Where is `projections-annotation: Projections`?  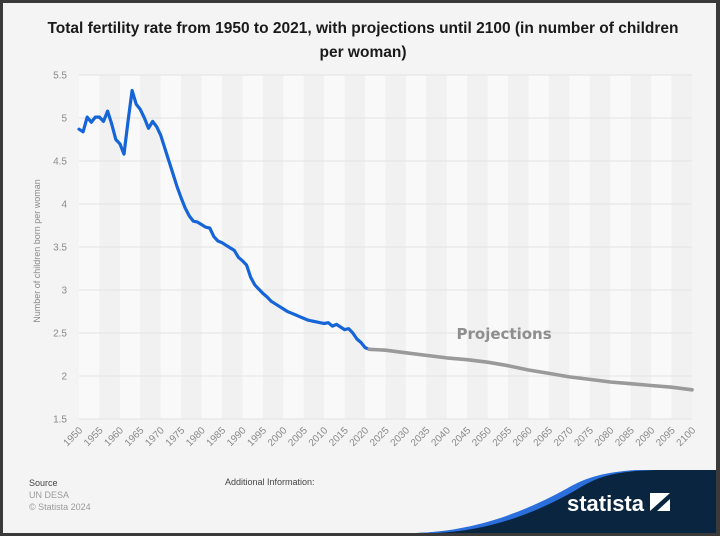 projections-annotation: Projections is located at coordinates (504, 334).